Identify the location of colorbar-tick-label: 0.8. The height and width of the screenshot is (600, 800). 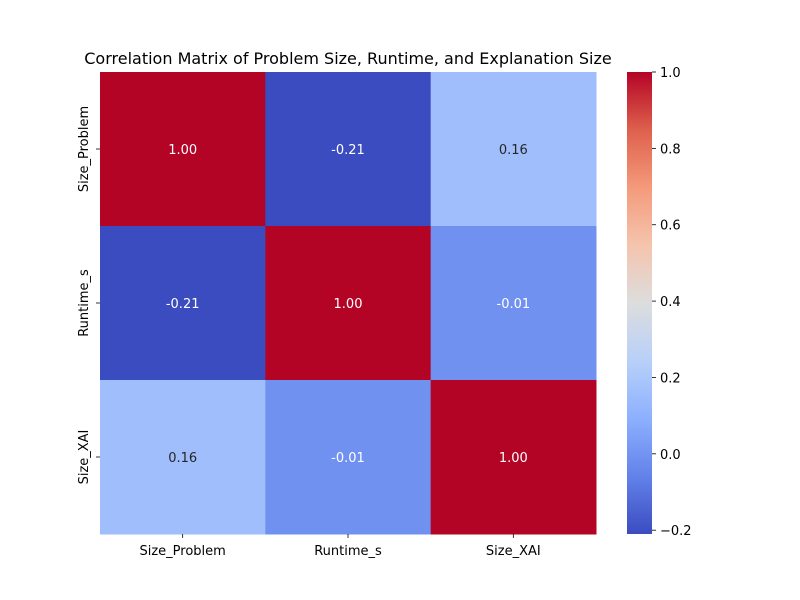
(670, 149).